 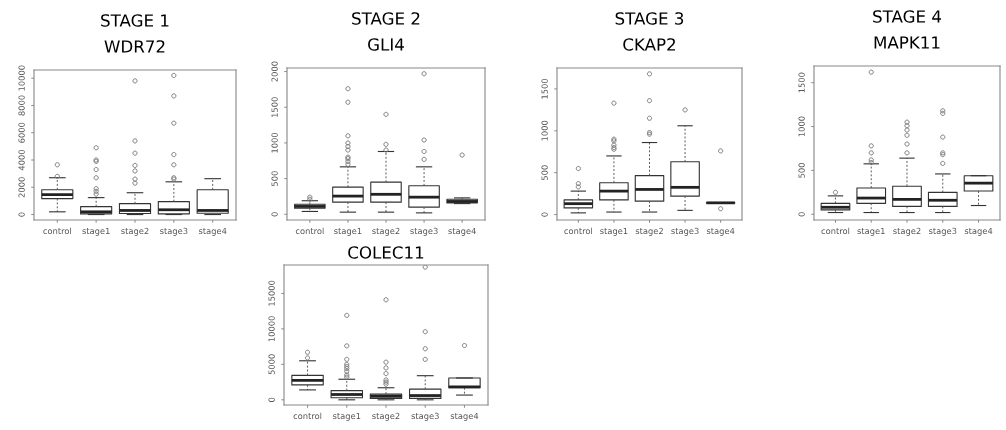 I want to click on chart-title: COLEC11, so click(x=386, y=252).